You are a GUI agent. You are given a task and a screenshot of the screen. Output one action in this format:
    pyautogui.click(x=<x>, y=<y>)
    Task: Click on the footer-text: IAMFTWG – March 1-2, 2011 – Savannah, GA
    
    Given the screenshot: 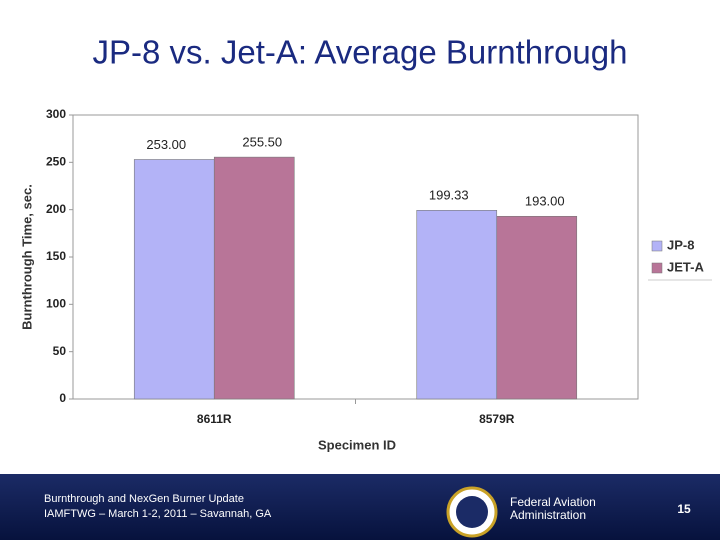 What is the action you would take?
    pyautogui.click(x=158, y=514)
    